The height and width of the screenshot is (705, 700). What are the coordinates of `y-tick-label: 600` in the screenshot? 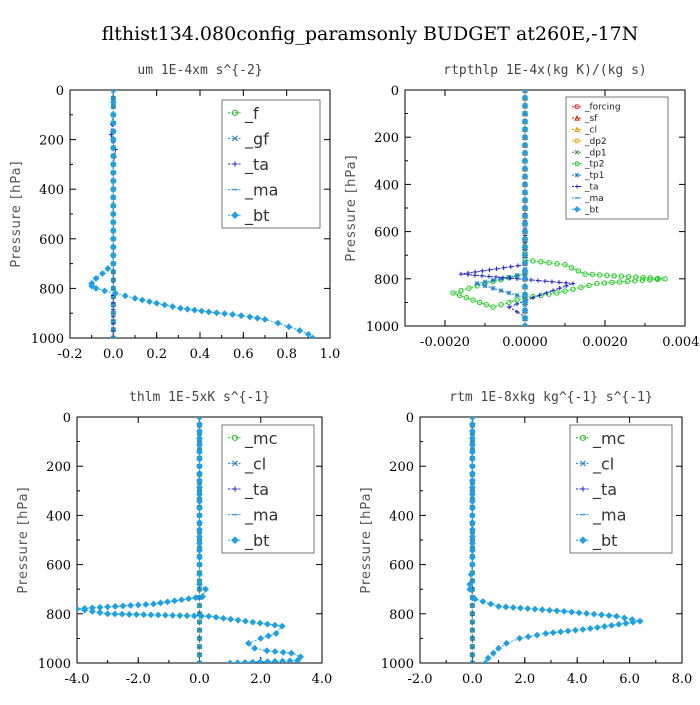 It's located at (51, 240).